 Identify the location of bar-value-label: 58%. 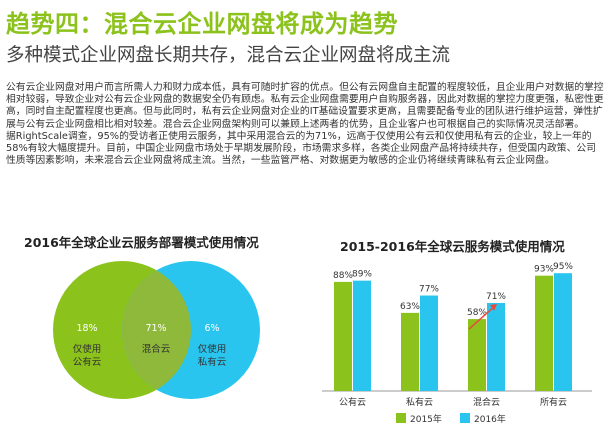
(477, 313).